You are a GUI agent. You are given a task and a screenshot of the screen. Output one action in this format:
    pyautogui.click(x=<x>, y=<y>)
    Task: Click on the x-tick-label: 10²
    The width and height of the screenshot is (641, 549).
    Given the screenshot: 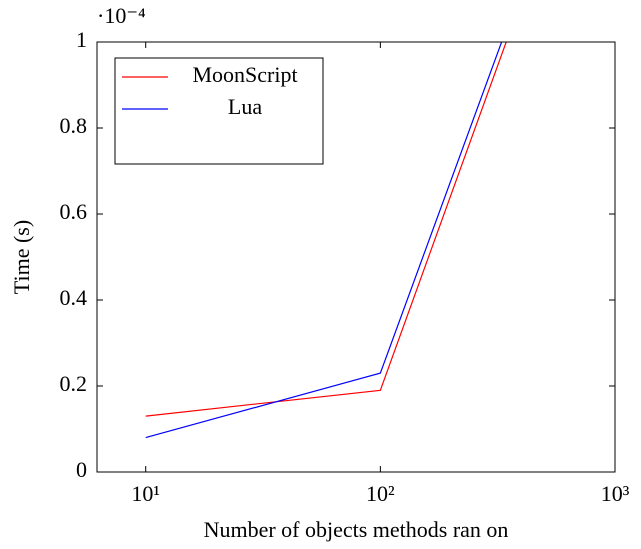 What is the action you would take?
    pyautogui.click(x=380, y=493)
    